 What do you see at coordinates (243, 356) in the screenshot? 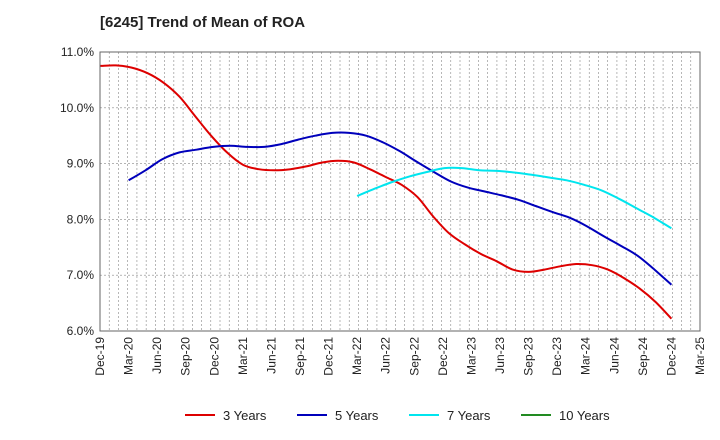
I see `x-tick-label: Mar-21` at bounding box center [243, 356].